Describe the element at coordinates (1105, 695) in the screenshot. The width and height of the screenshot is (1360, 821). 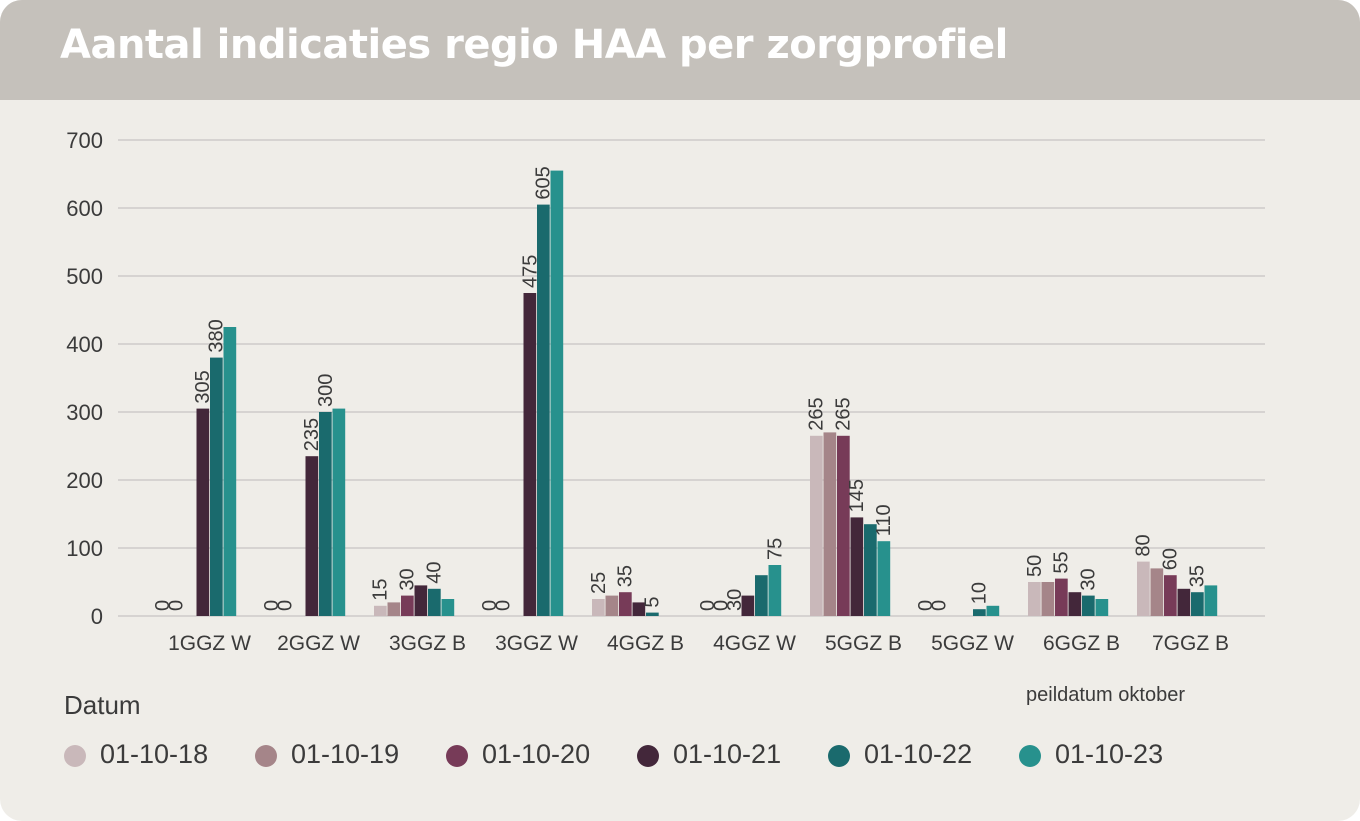
I see `reference-date-note: peildatum oktober` at that location.